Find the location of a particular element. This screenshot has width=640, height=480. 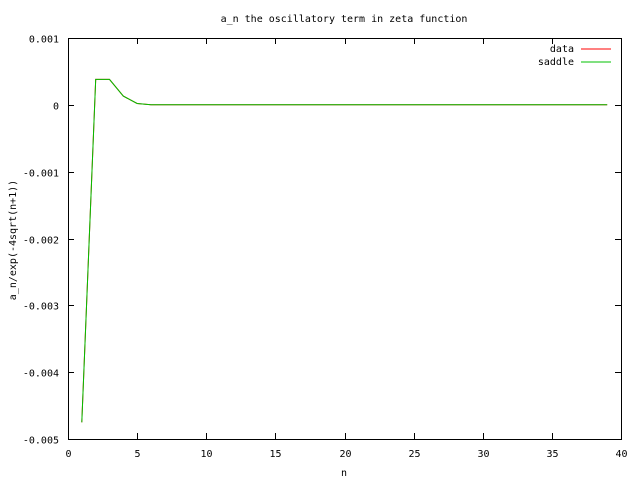

legend-label-saddle: saddle is located at coordinates (556, 62).